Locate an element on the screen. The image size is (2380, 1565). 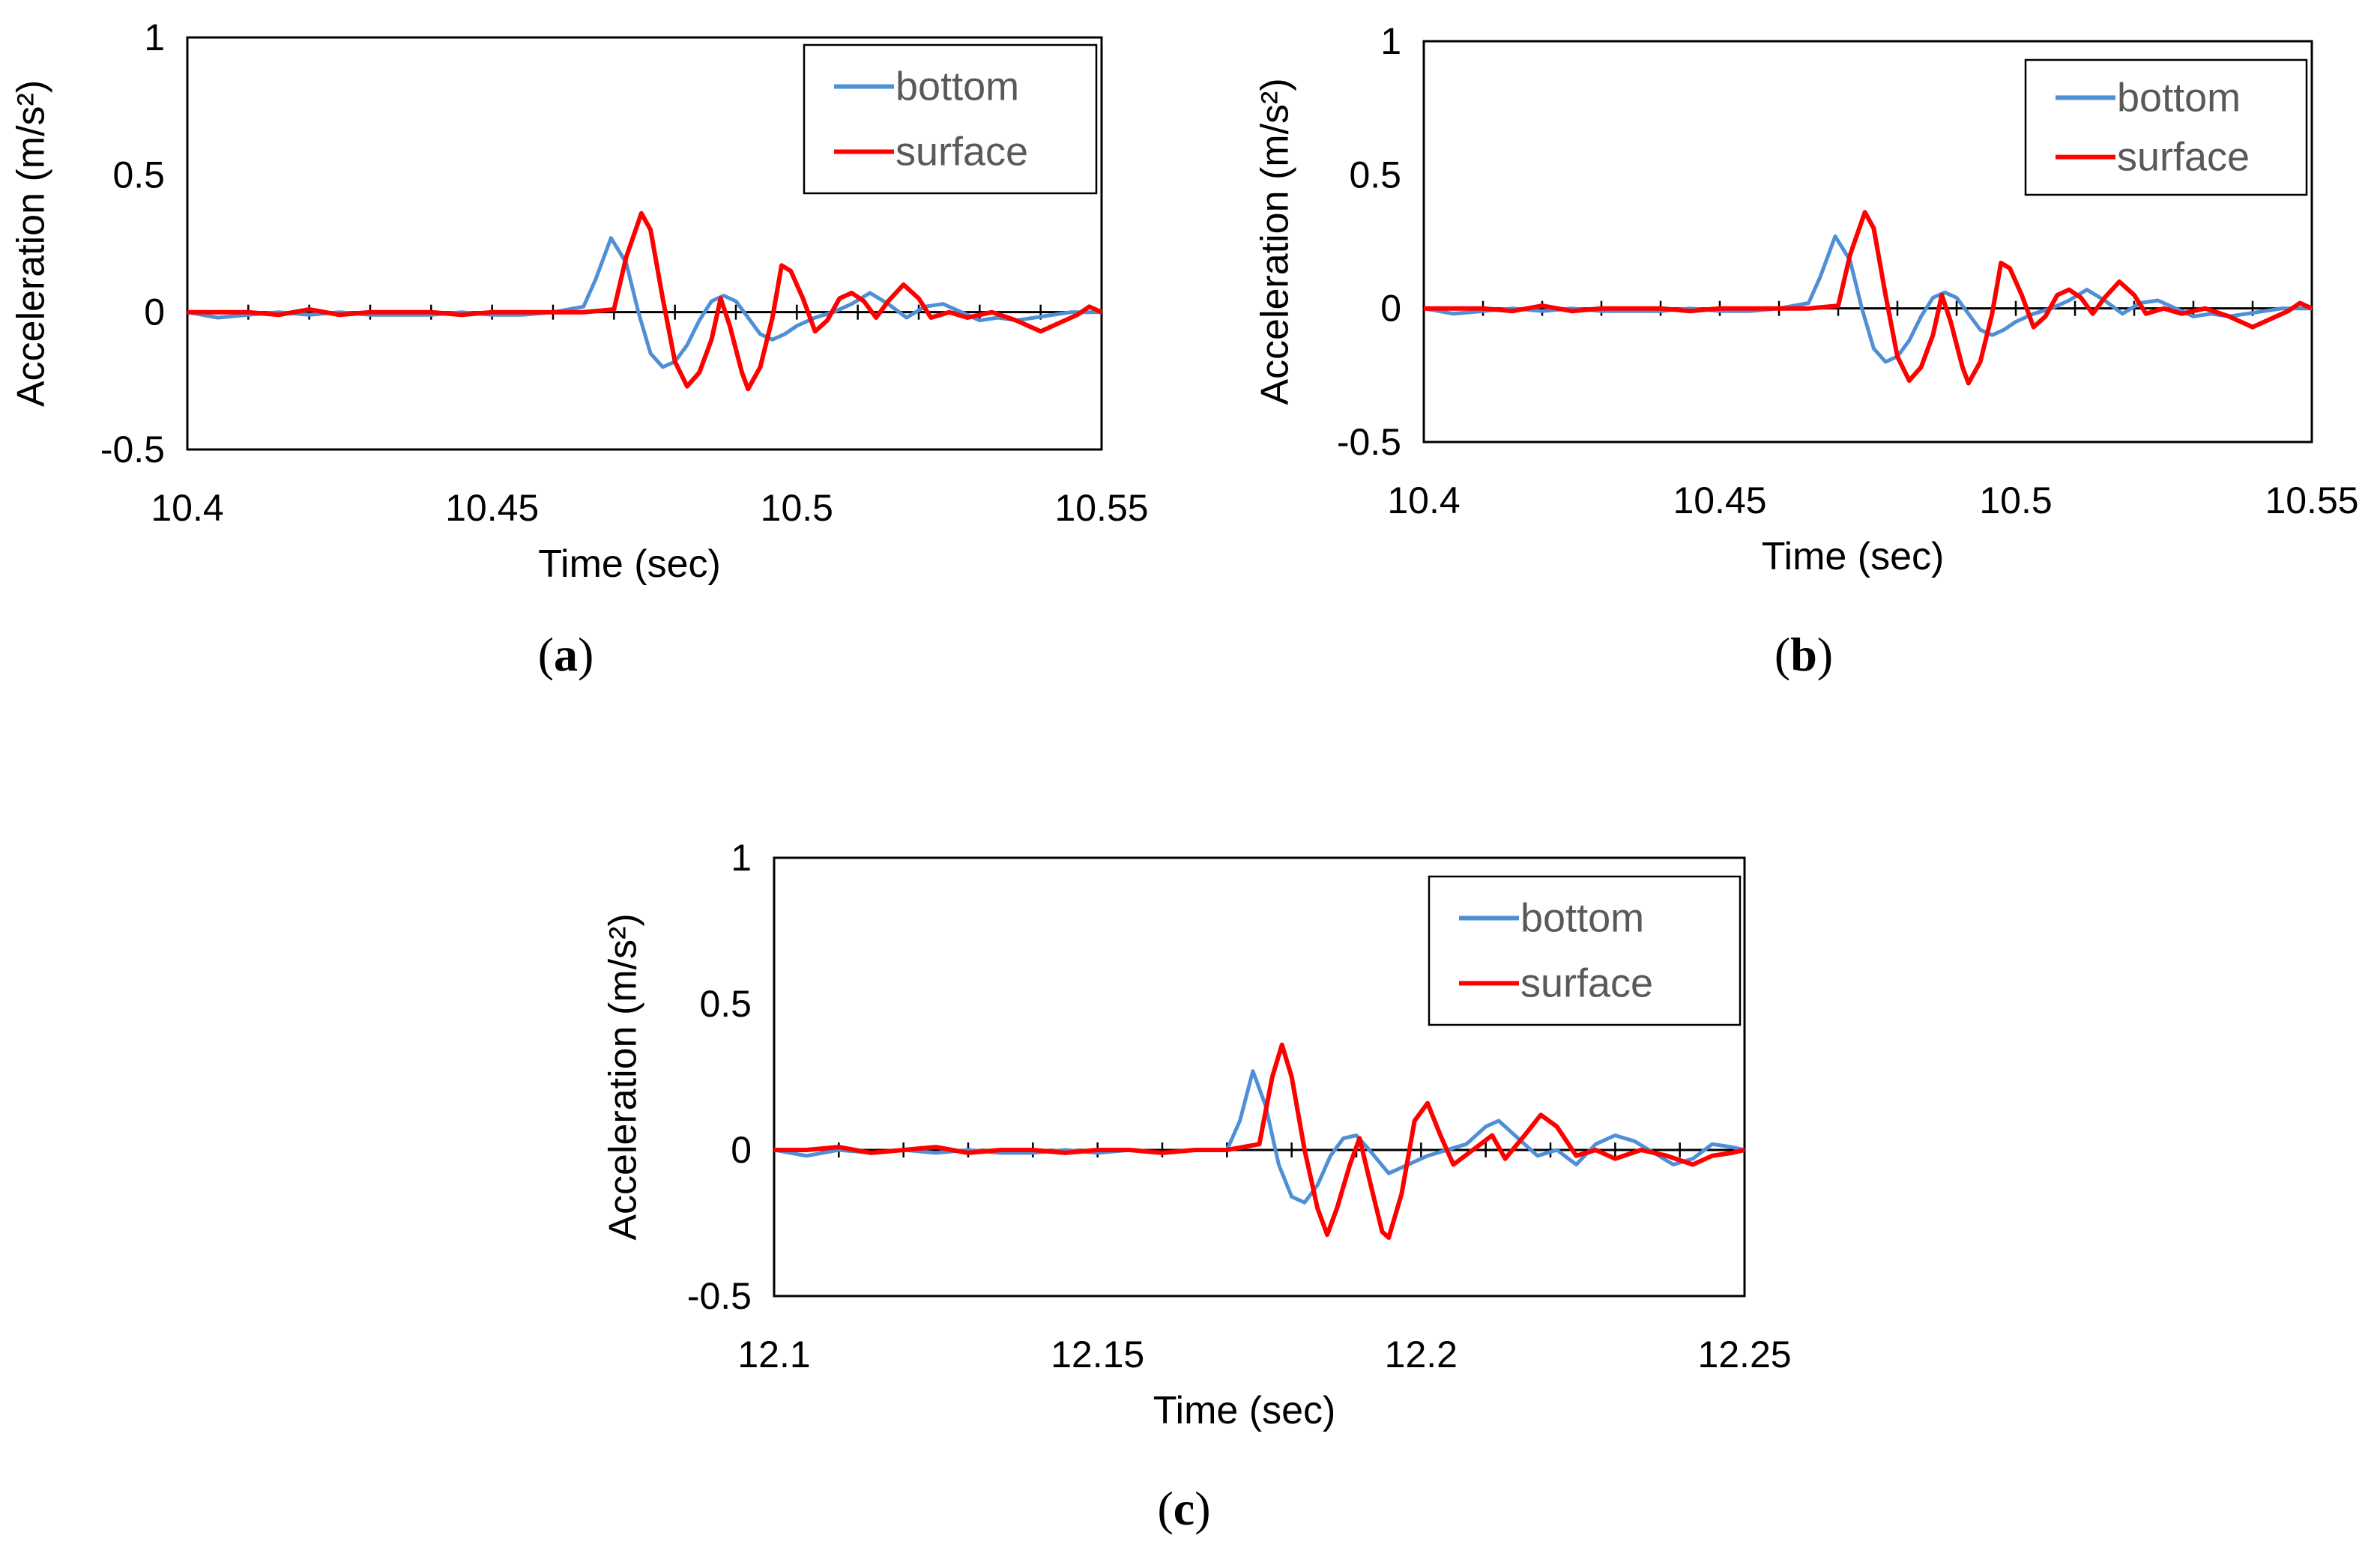
x-tick-label: 12.25 is located at coordinates (1744, 1354).